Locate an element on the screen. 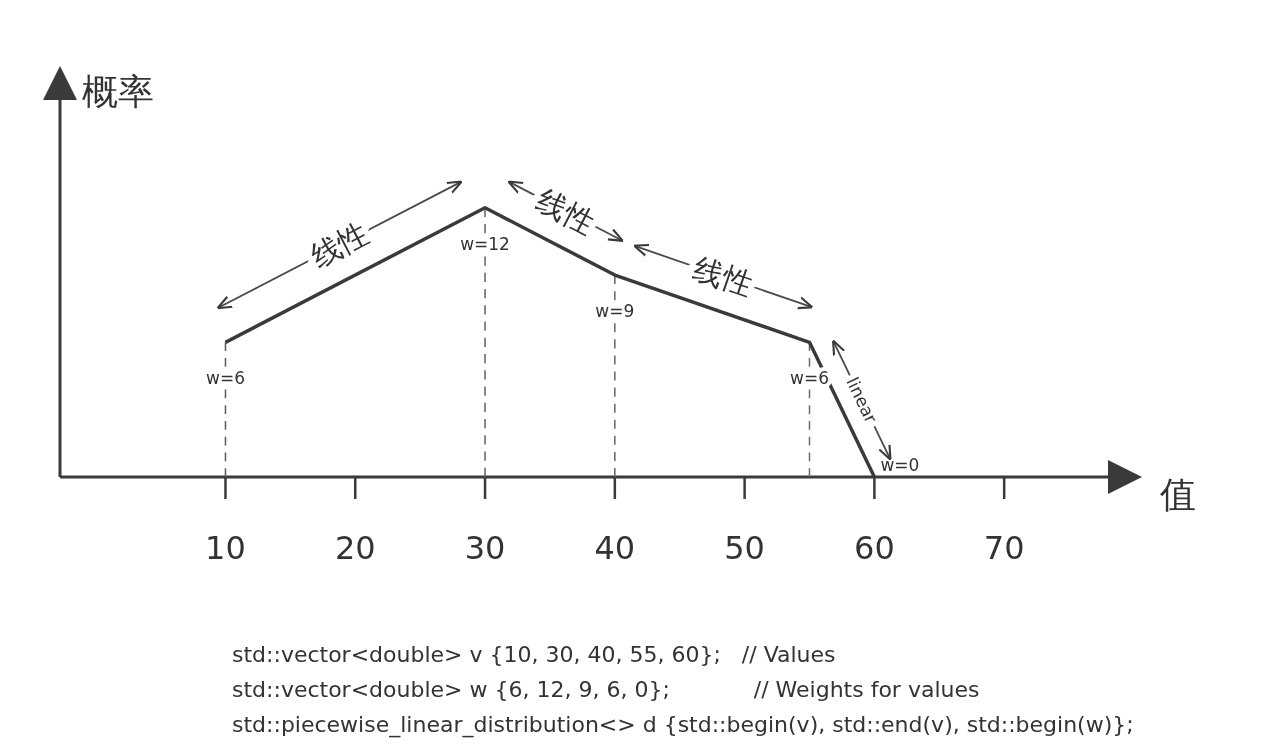 Image resolution: width=1276 pixels, height=747 pixels. data-label: w=12 is located at coordinates (485, 243).